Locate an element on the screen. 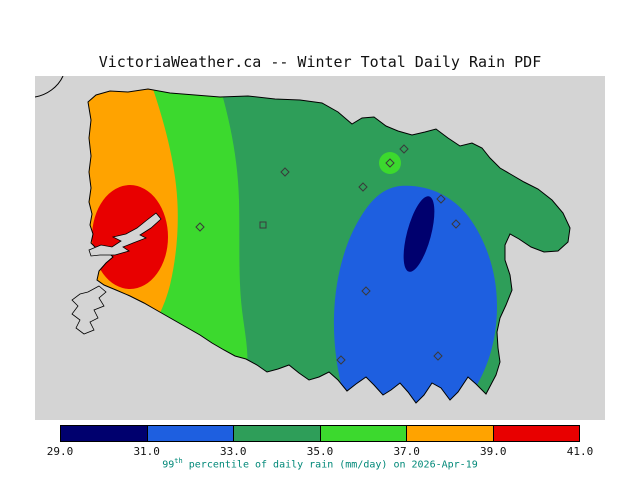  harbour-inlet is located at coordinates (125, 234).